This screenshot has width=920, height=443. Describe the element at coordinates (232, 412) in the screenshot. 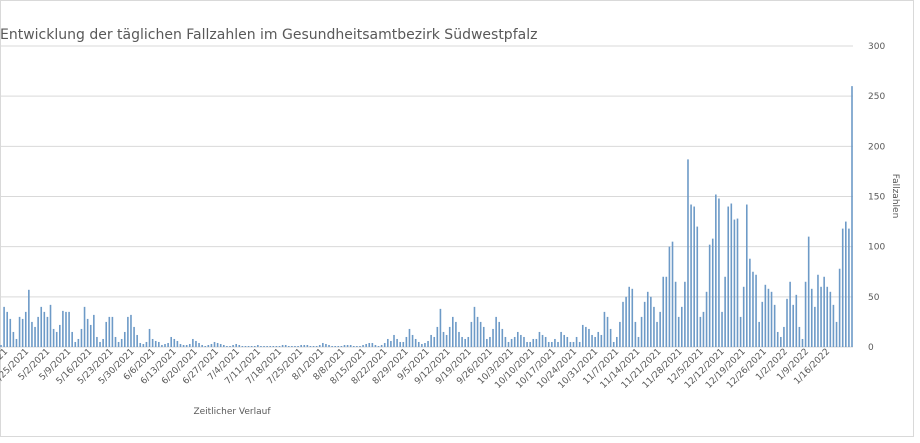

I see `x-axis-label: Zeitlicher Verlauf` at that location.